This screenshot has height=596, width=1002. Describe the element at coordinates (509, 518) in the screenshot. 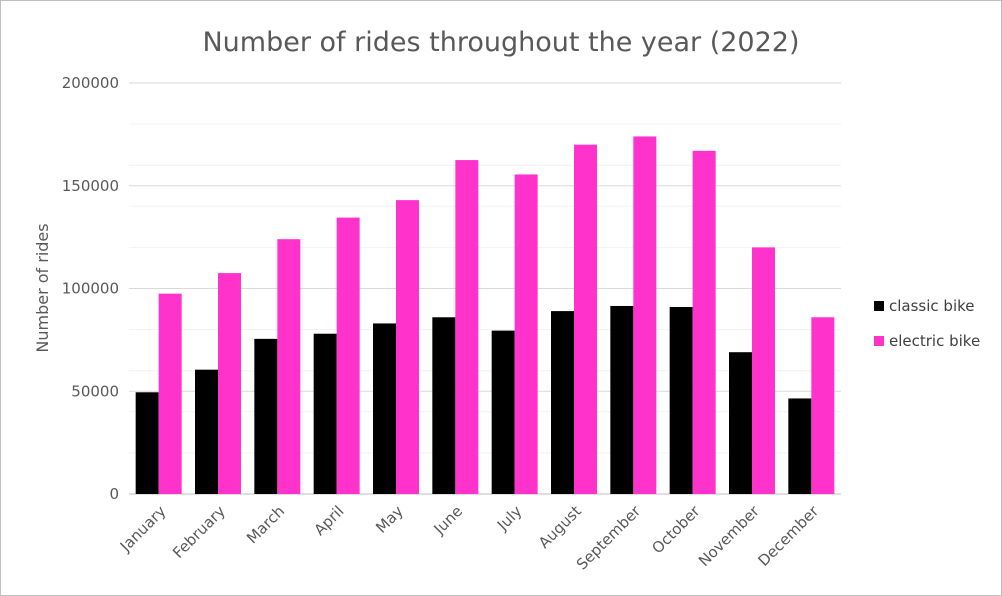

I see `x-tick-label: July` at that location.